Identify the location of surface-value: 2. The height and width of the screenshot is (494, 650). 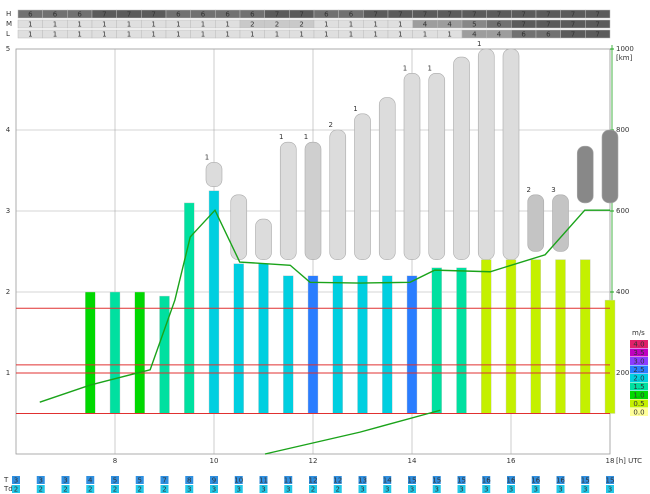
(140, 490).